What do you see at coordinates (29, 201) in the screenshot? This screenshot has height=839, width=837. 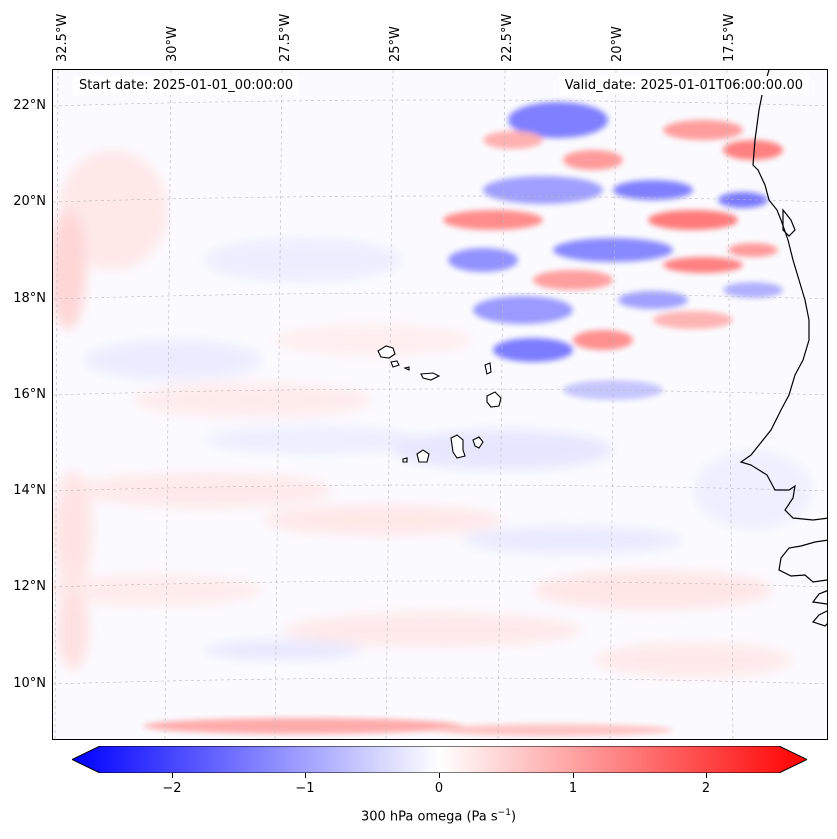 I see `lat-label: 20°N` at bounding box center [29, 201].